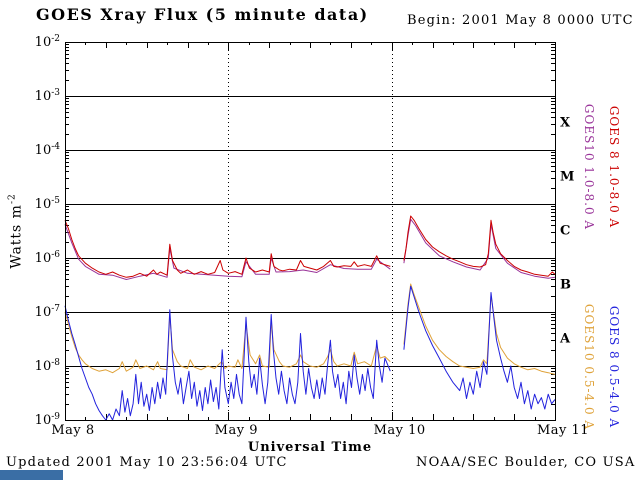 The height and width of the screenshot is (480, 640). I want to click on legend-goes10-long-label: GOES10 1.0-8.0 A, so click(589, 167).